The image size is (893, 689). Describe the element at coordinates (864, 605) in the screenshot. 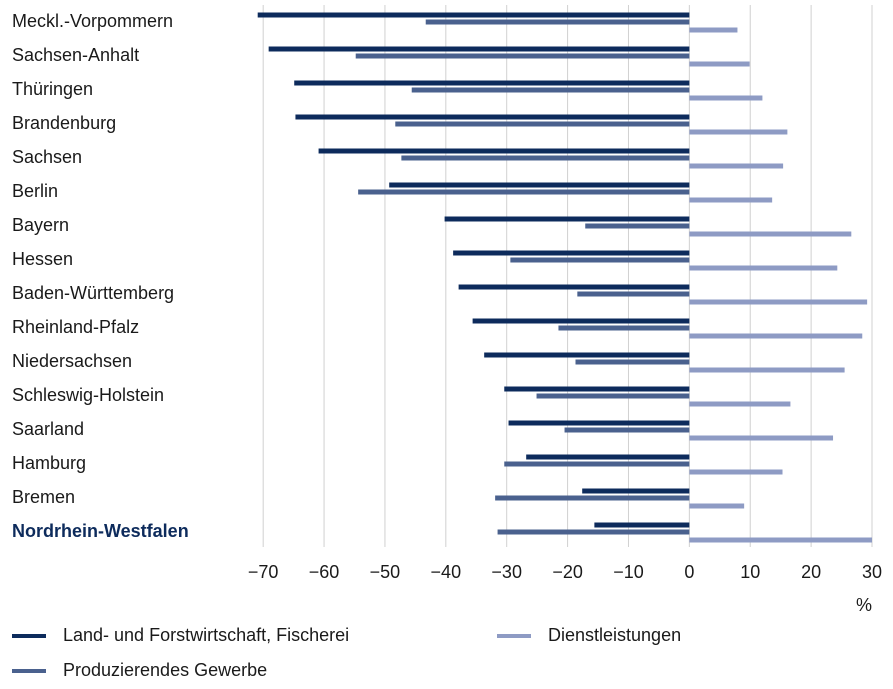

I see `x-axis-label: %` at that location.